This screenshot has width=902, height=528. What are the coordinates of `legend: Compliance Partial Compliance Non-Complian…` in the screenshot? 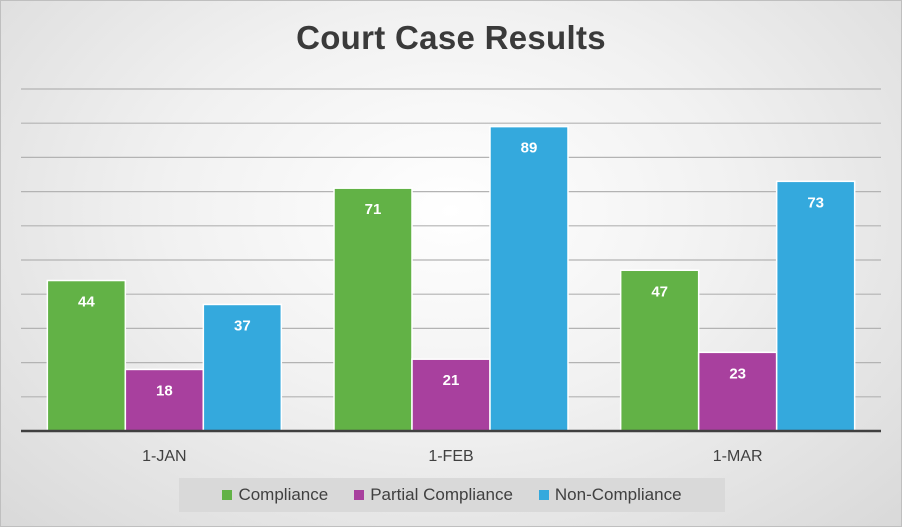 It's located at (452, 495).